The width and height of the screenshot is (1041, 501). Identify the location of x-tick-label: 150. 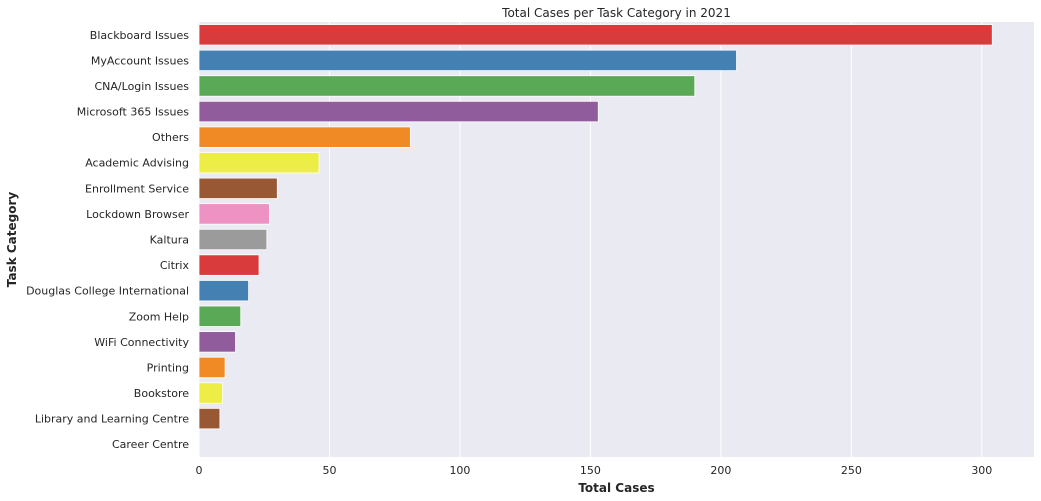
(590, 470).